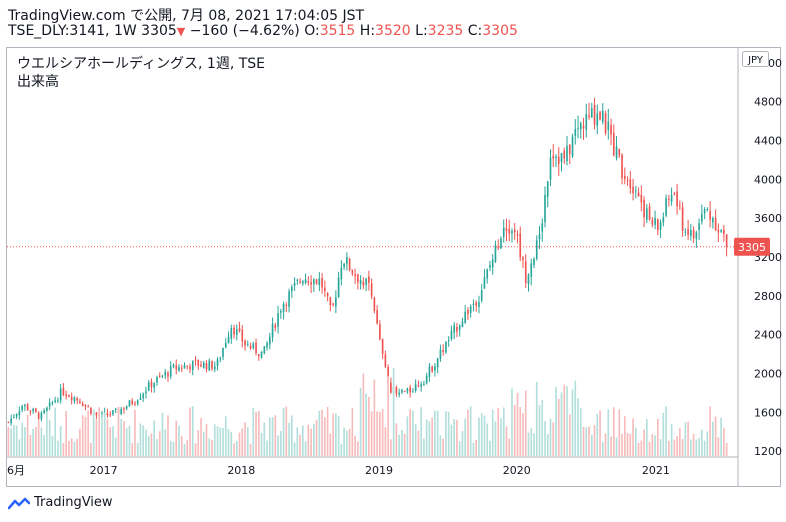 The width and height of the screenshot is (786, 522). Describe the element at coordinates (656, 470) in the screenshot. I see `x-tick-label: 2021` at that location.